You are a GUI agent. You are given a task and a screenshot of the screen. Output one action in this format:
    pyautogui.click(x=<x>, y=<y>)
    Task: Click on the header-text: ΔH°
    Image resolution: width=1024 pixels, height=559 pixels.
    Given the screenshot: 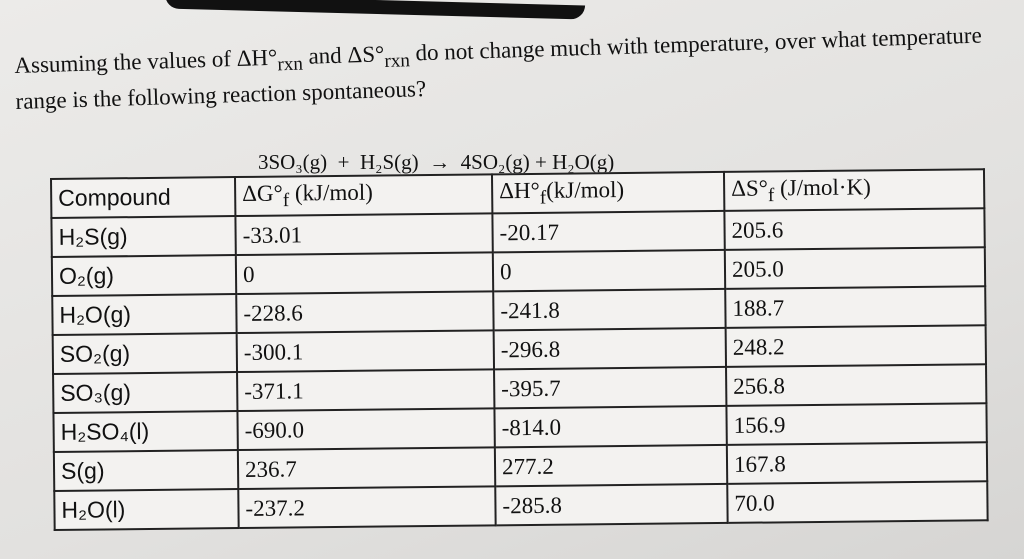 What is the action you would take?
    pyautogui.click(x=519, y=190)
    